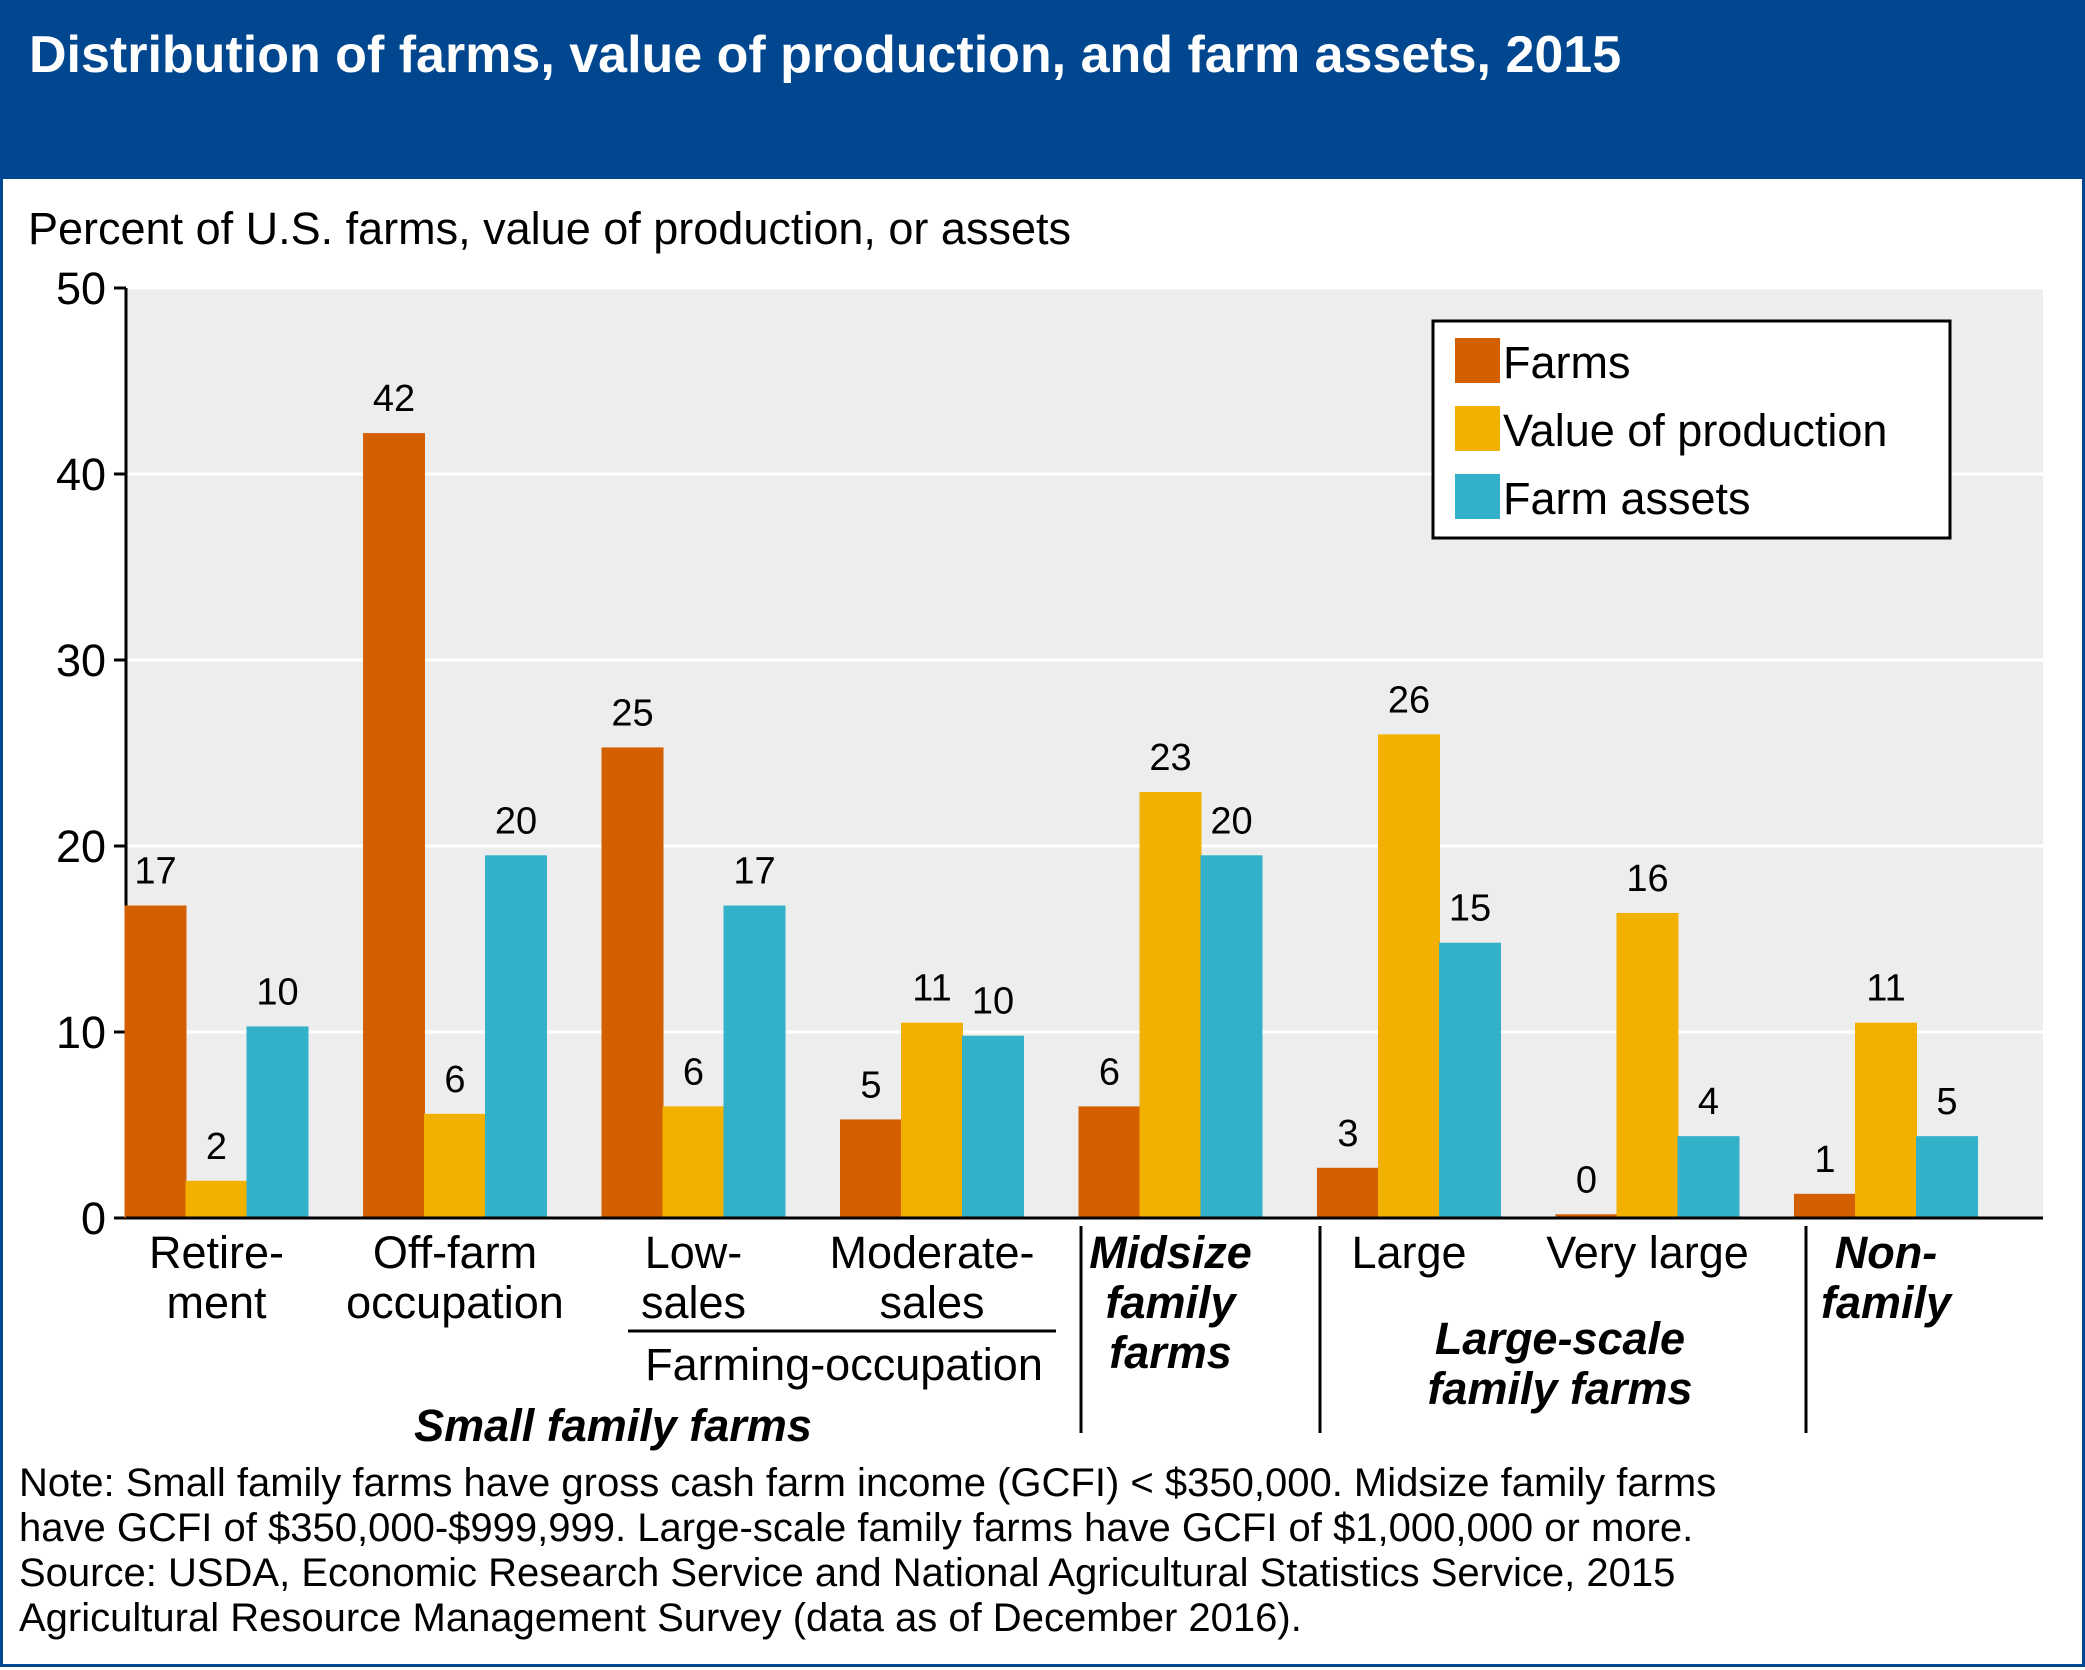 This screenshot has width=2085, height=1670. Describe the element at coordinates (216, 1147) in the screenshot. I see `data-label: 2` at that location.